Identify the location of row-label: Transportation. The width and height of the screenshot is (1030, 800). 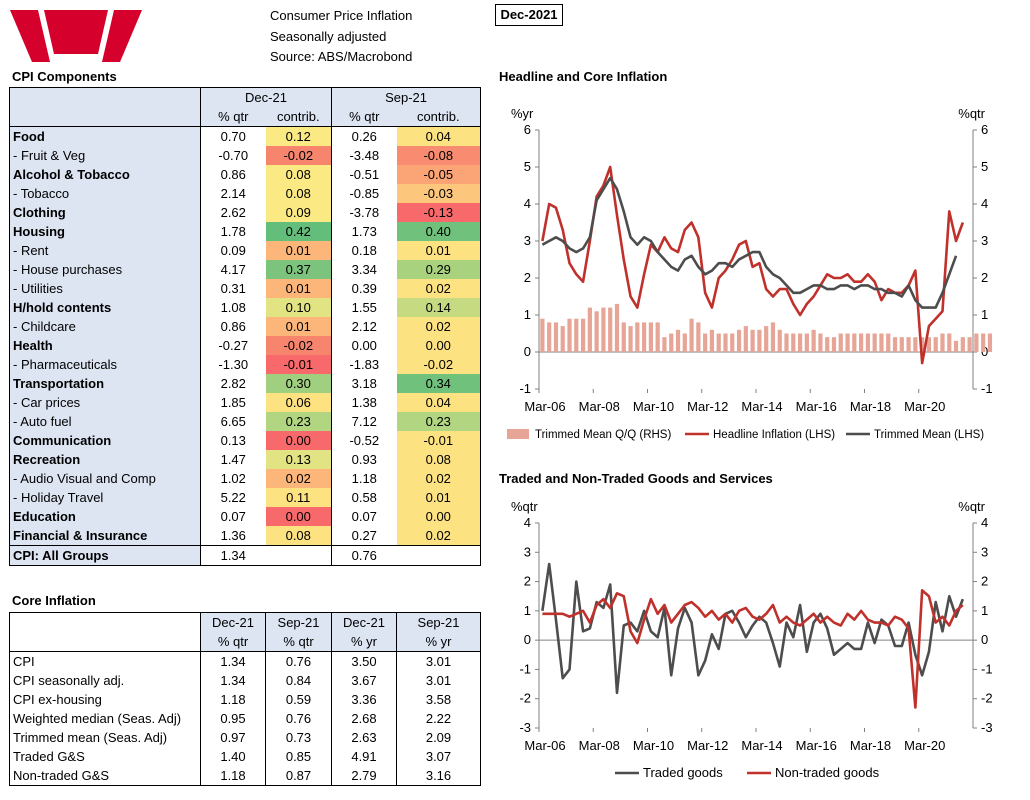
(105, 383).